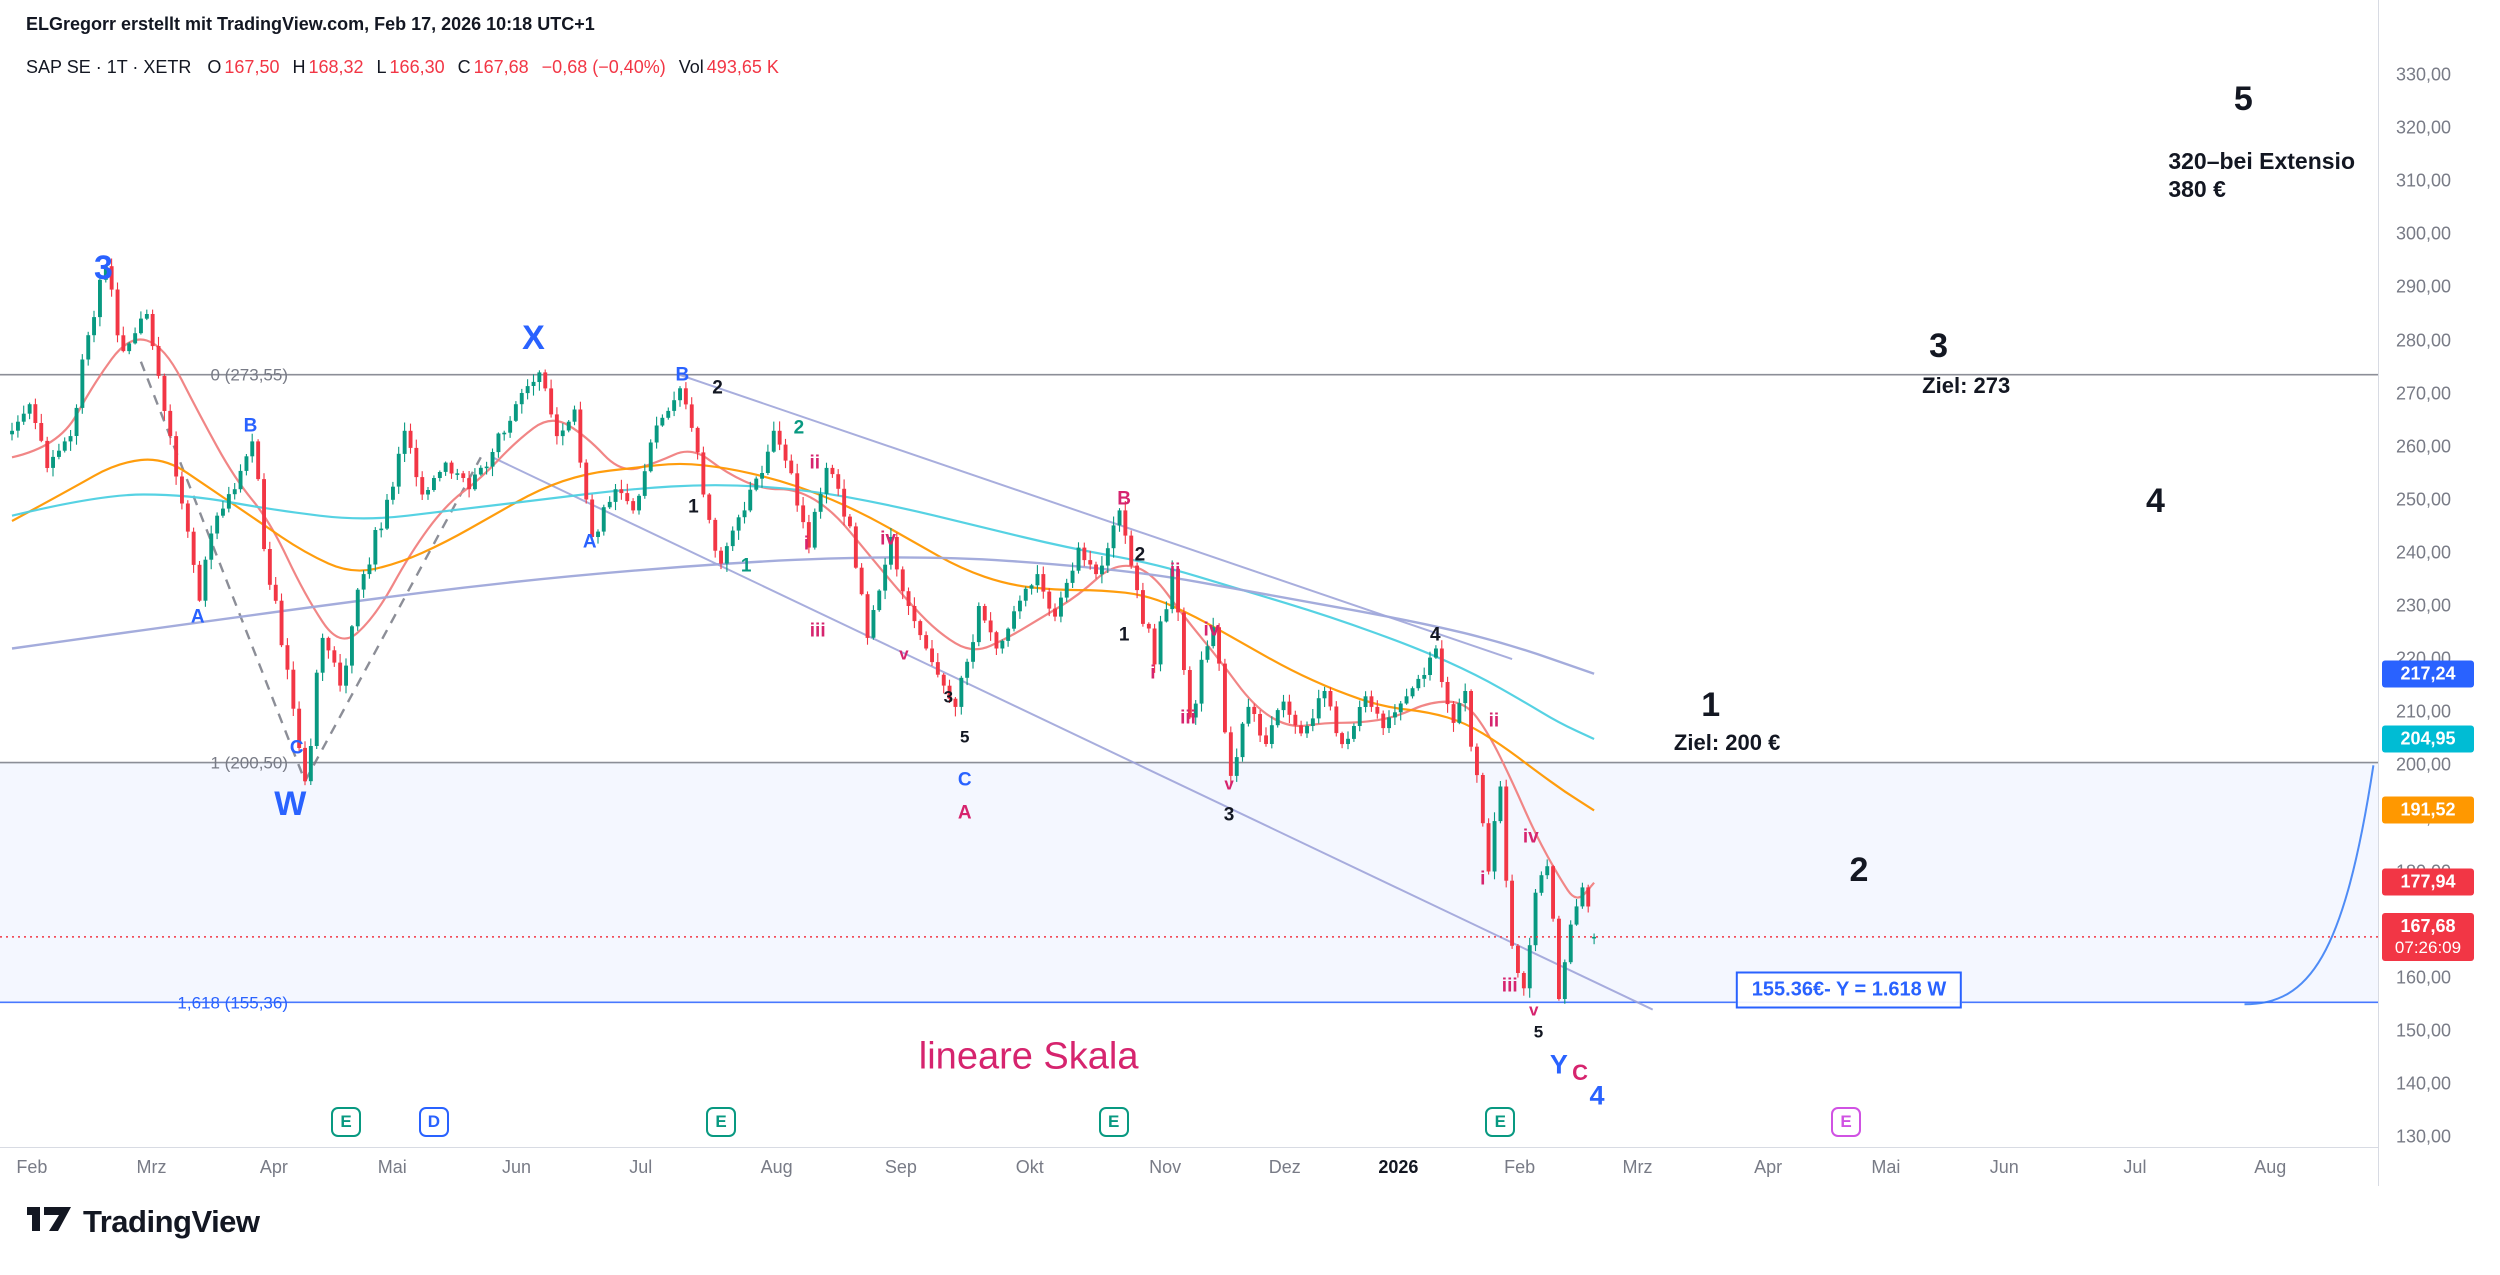 This screenshot has width=2500, height=1275. What do you see at coordinates (2424, 711) in the screenshot?
I see `price-tick: 210,00` at bounding box center [2424, 711].